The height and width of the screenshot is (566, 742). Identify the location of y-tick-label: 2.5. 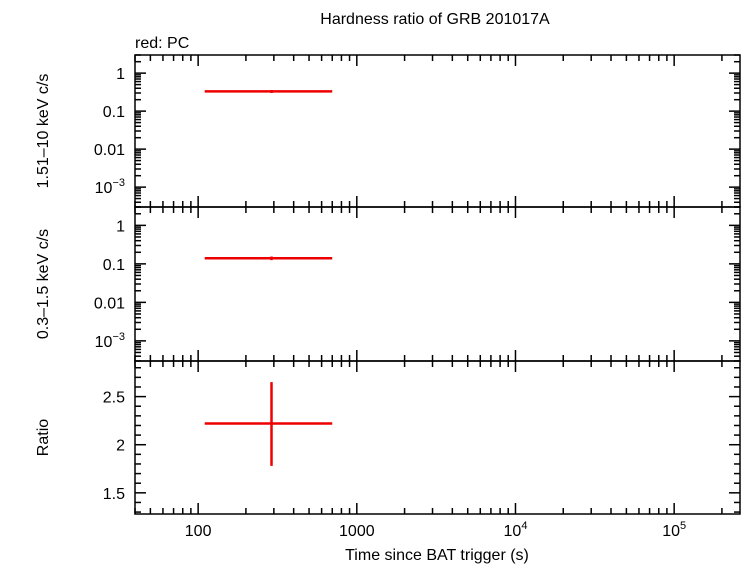
(114, 398).